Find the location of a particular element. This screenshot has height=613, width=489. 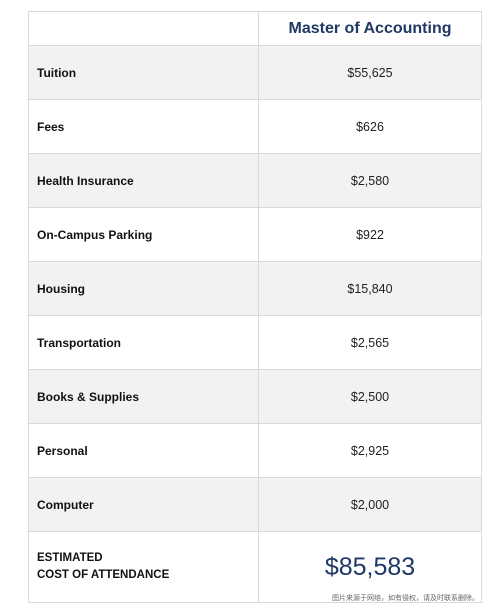

table-row-housing: Housing $15,840 is located at coordinates (255, 288).